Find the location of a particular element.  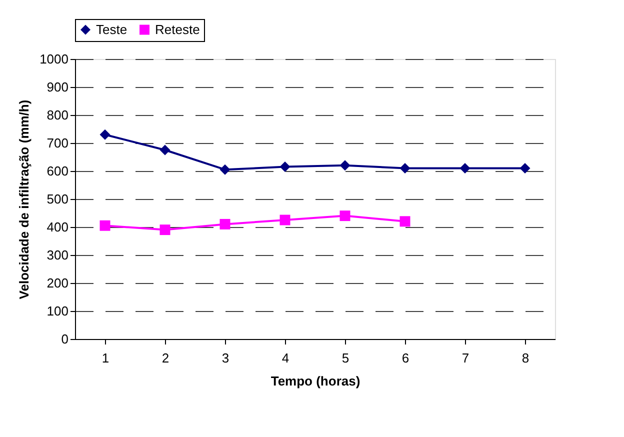

x-tick-label: 5 is located at coordinates (346, 358).